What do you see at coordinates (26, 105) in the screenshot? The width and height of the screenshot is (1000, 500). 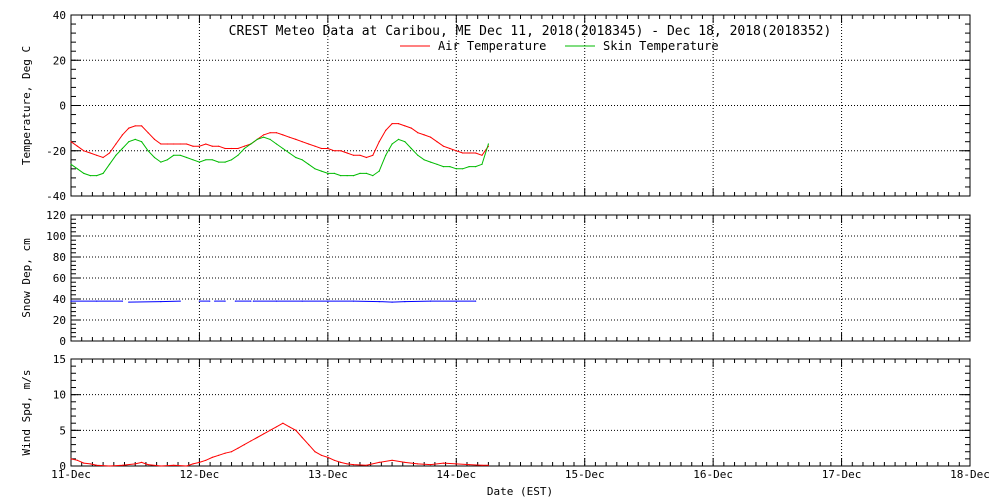 I see `y-axis-label: Temperature, Deg C` at bounding box center [26, 105].